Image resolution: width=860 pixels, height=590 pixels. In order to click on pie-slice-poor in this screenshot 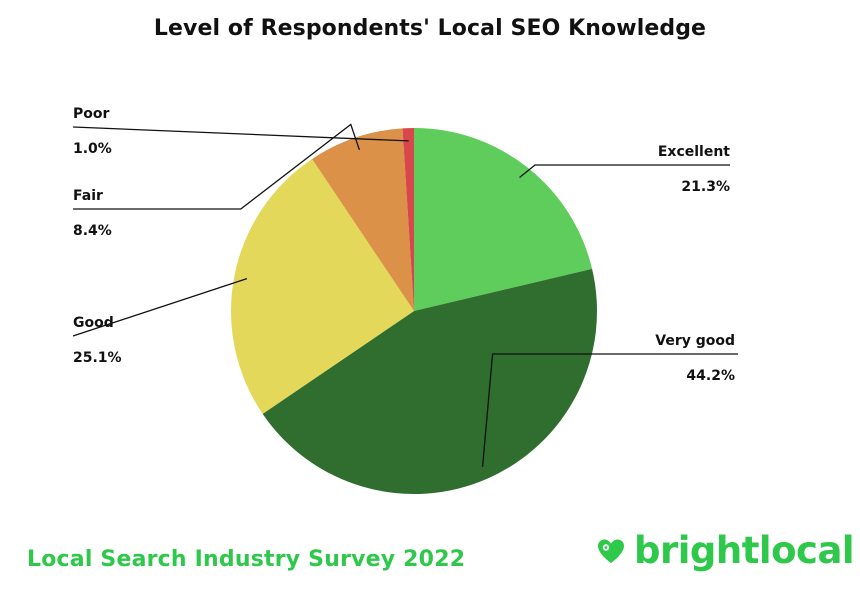, I will do `click(408, 219)`.